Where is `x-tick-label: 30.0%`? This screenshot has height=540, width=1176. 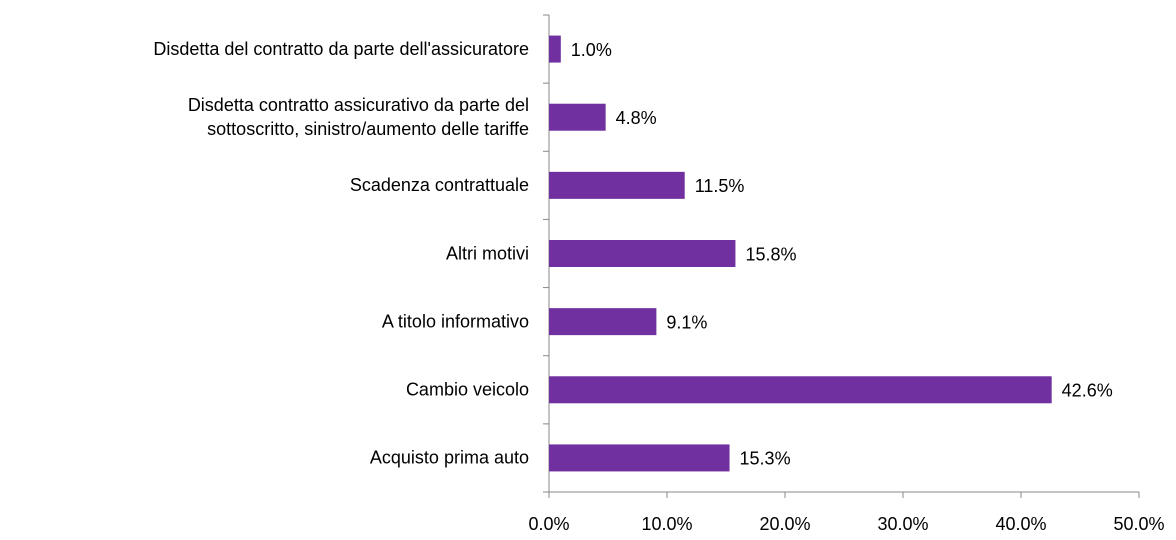 x-tick-label: 30.0% is located at coordinates (902, 524).